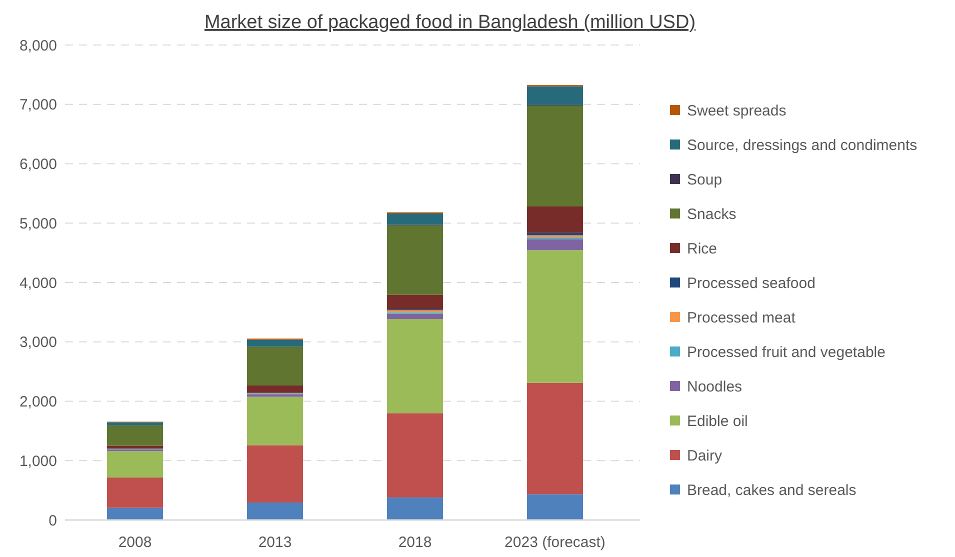  Describe the element at coordinates (135, 542) in the screenshot. I see `x-tick-label: 2008` at that location.